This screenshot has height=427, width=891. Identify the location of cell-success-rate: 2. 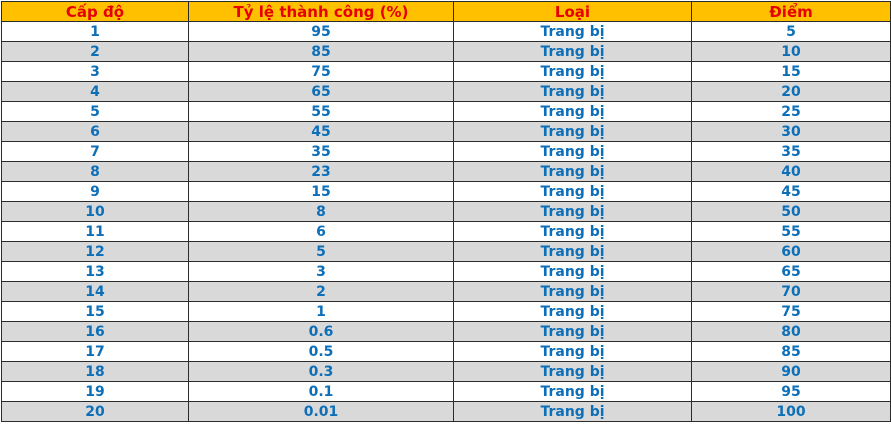
(321, 291).